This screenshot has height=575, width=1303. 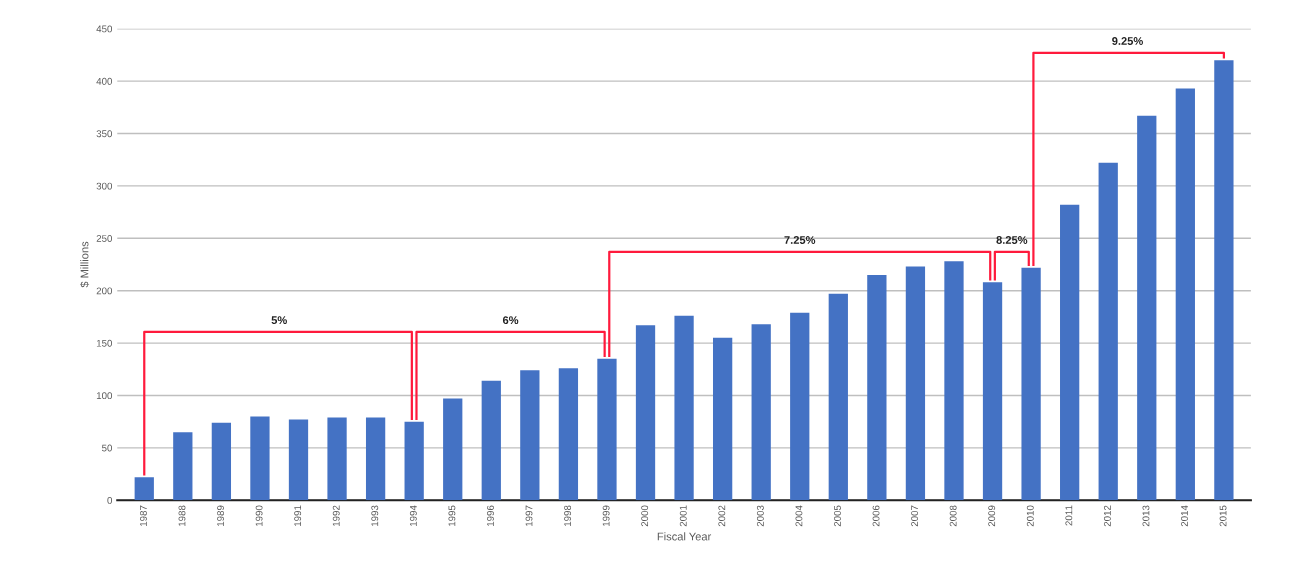 I want to click on annotation: 8.25%, so click(x=1012, y=240).